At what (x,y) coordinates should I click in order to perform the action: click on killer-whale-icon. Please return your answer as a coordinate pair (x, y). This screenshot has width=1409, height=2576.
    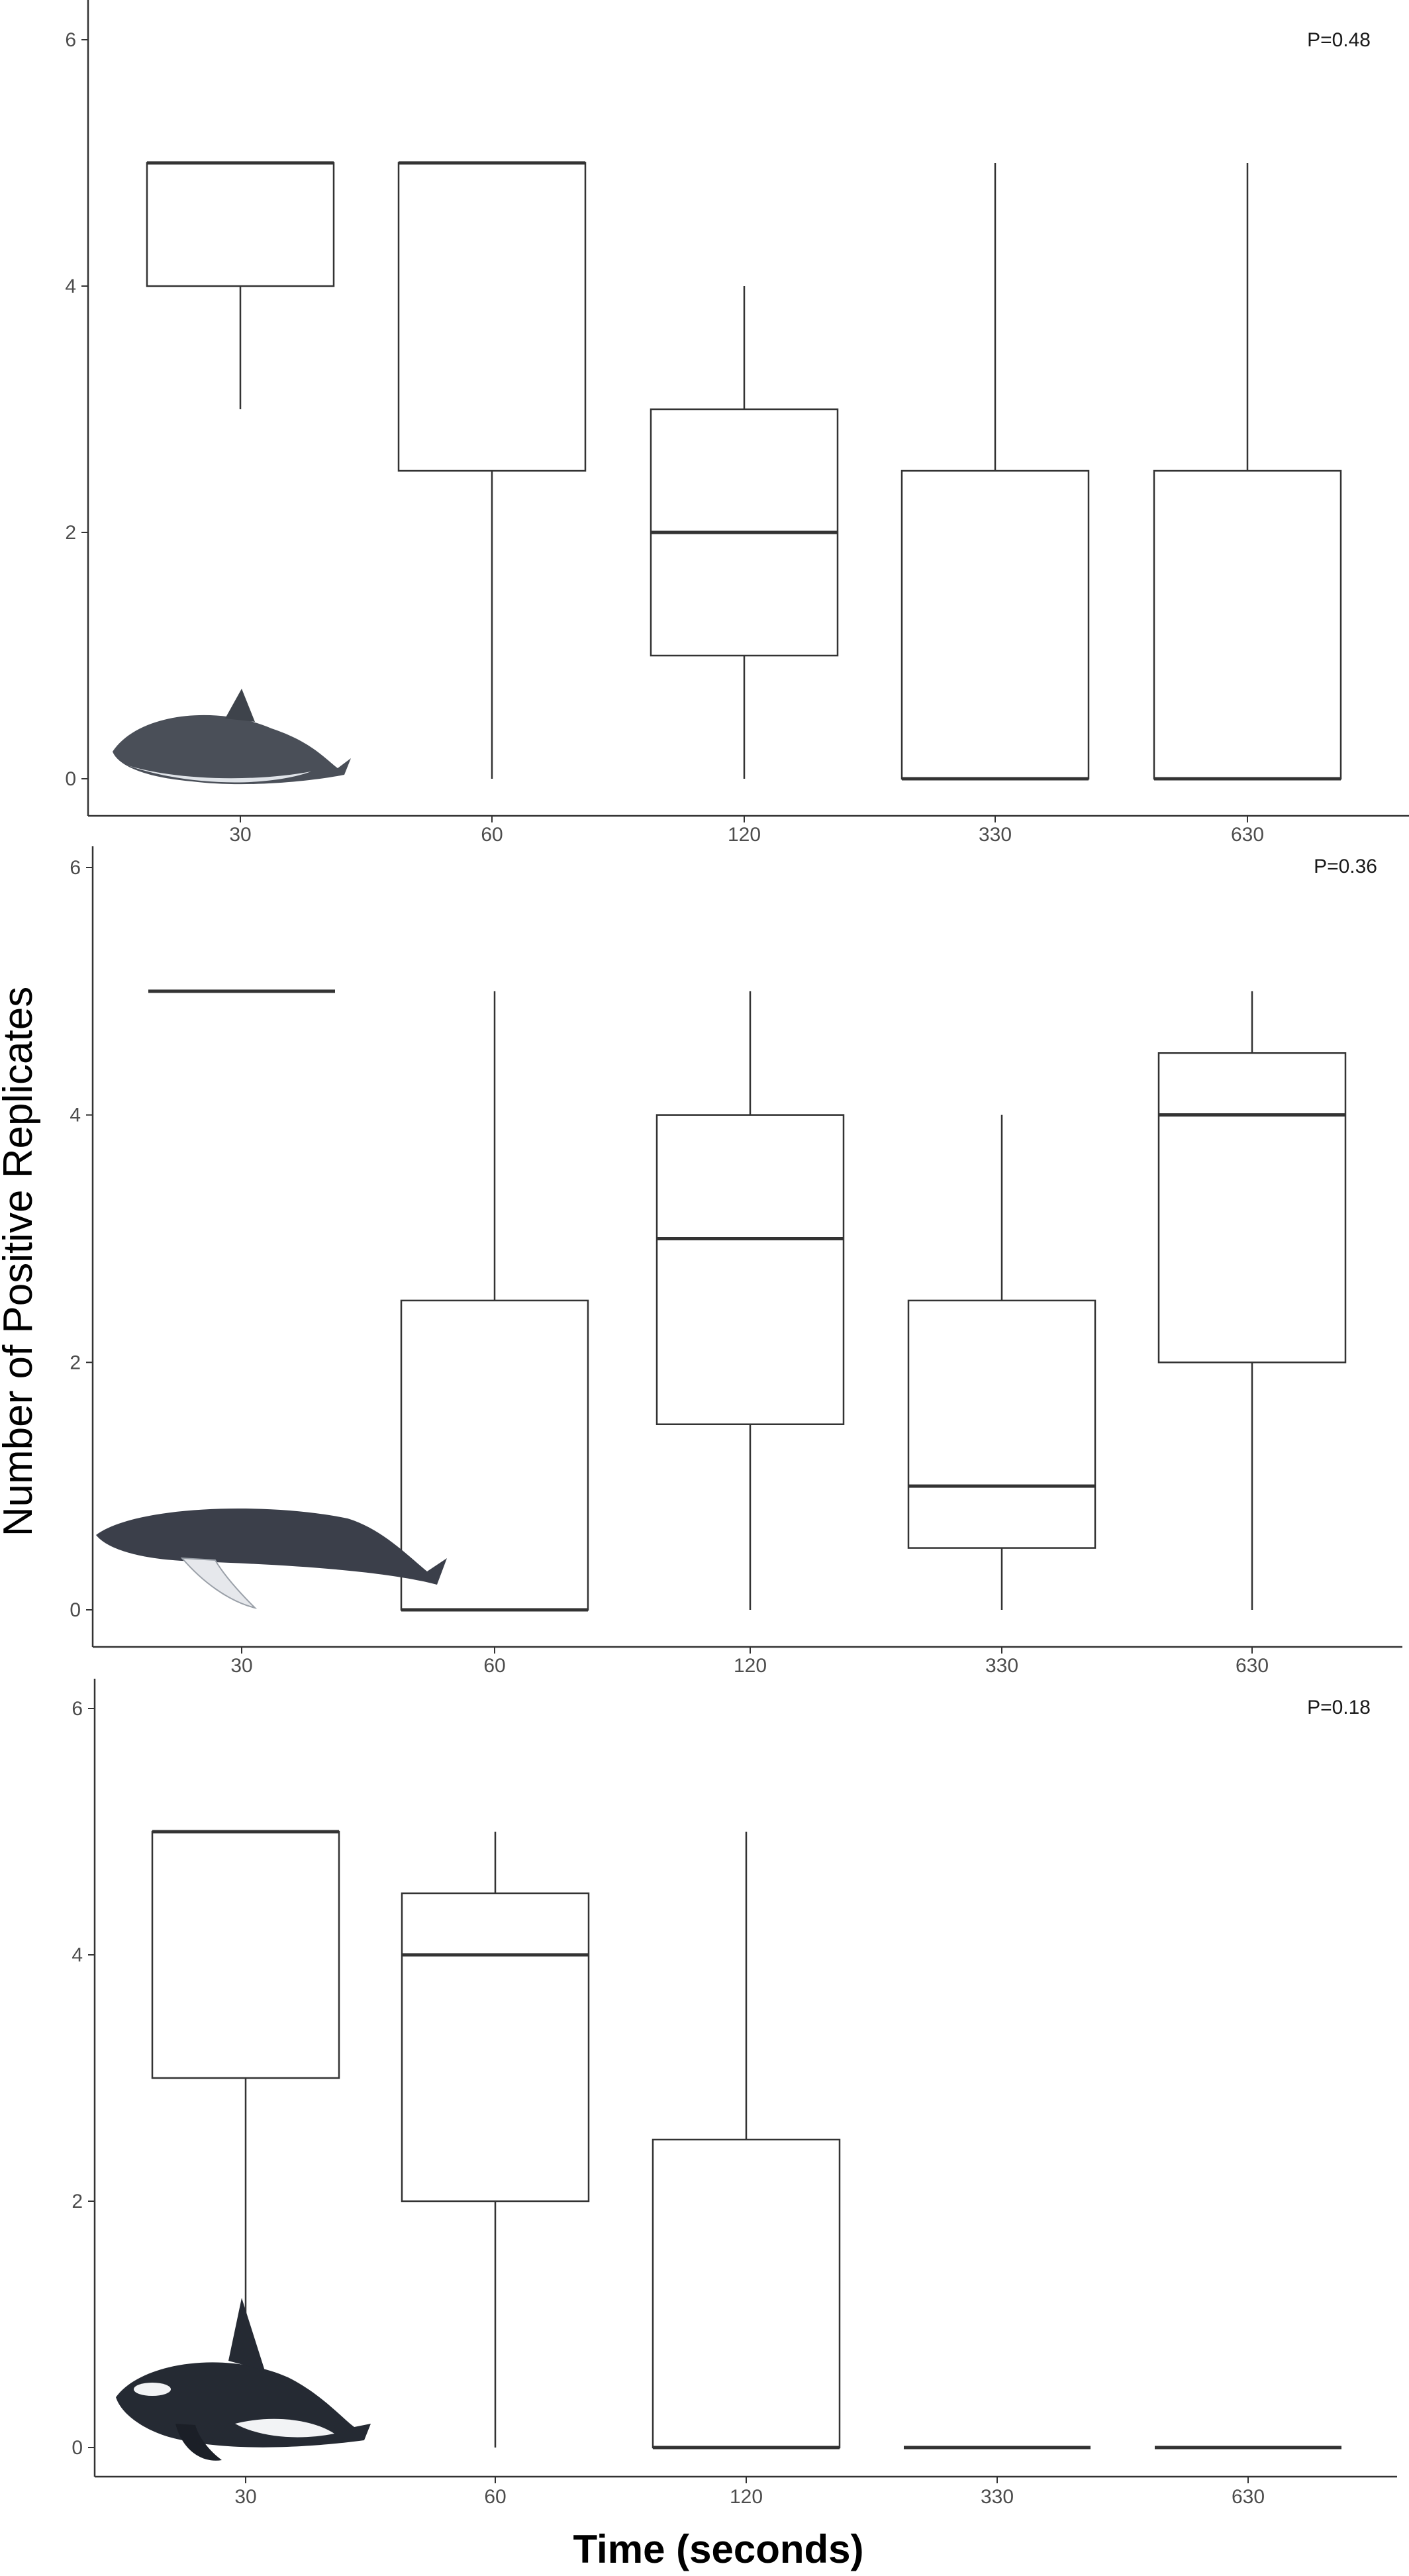
    Looking at the image, I should click on (243, 2379).